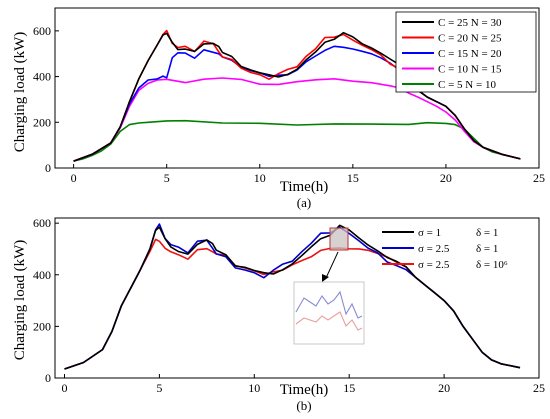 This screenshot has height=419, width=550. Describe the element at coordinates (260, 178) in the screenshot. I see `x-tick-label-a-2: 10` at that location.